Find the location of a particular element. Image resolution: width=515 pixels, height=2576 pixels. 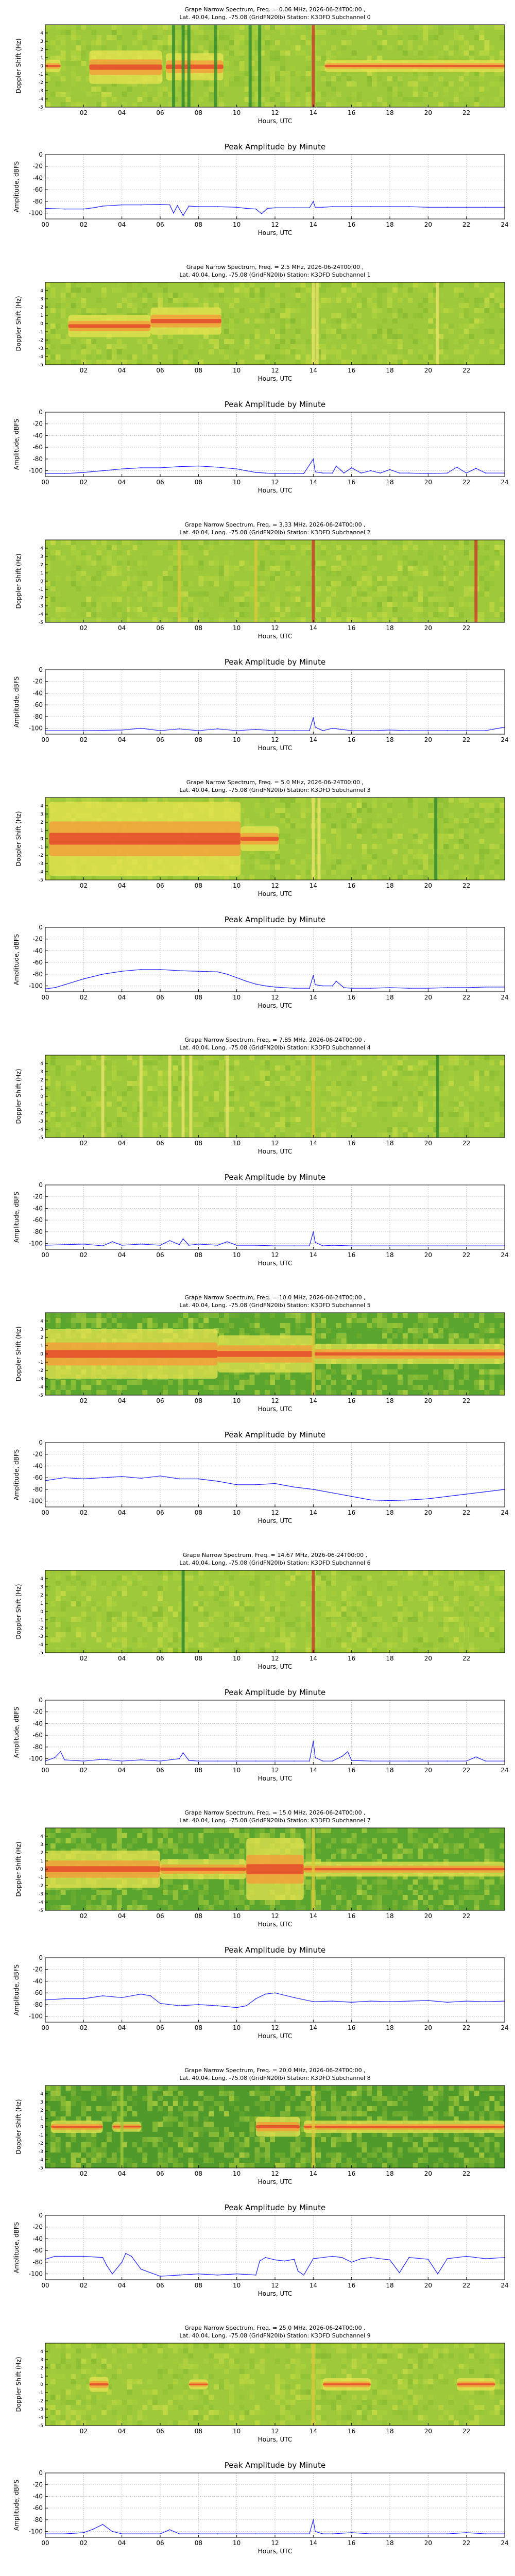

x-tick-label: 18 is located at coordinates (389, 1400).